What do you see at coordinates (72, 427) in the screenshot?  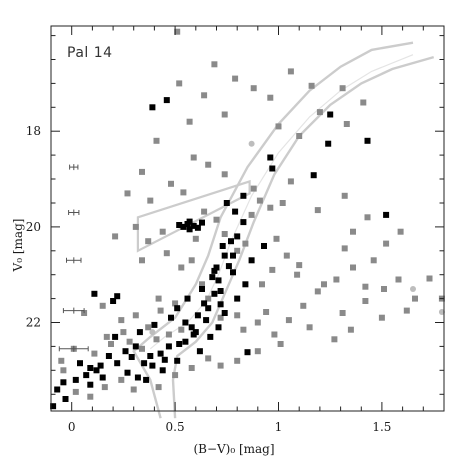 I see `x-tick-label: 0` at bounding box center [72, 427].